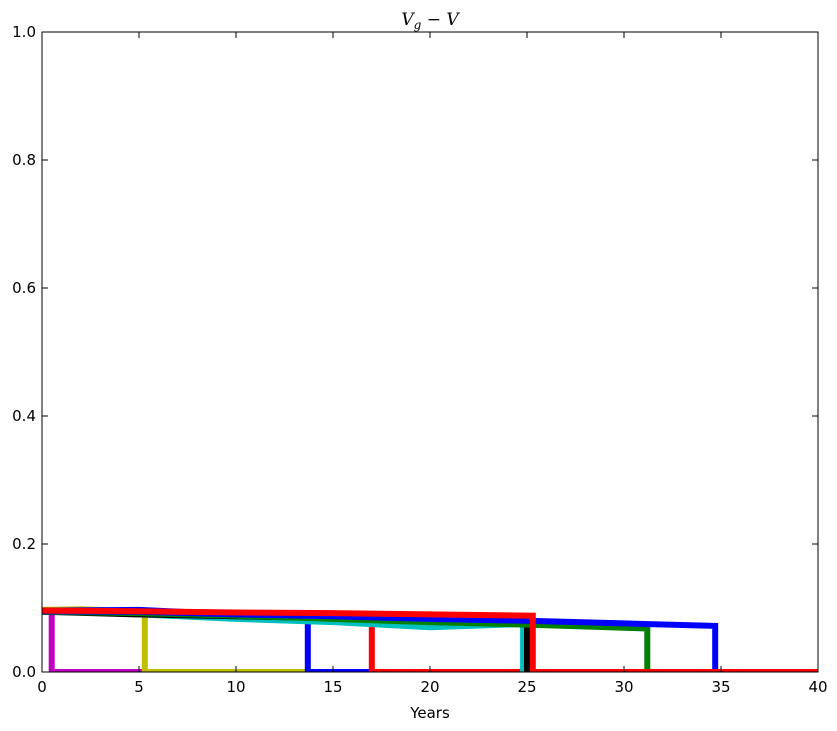 Image resolution: width=837 pixels, height=731 pixels. Describe the element at coordinates (408, 20) in the screenshot. I see `title-part-base: V` at that location.